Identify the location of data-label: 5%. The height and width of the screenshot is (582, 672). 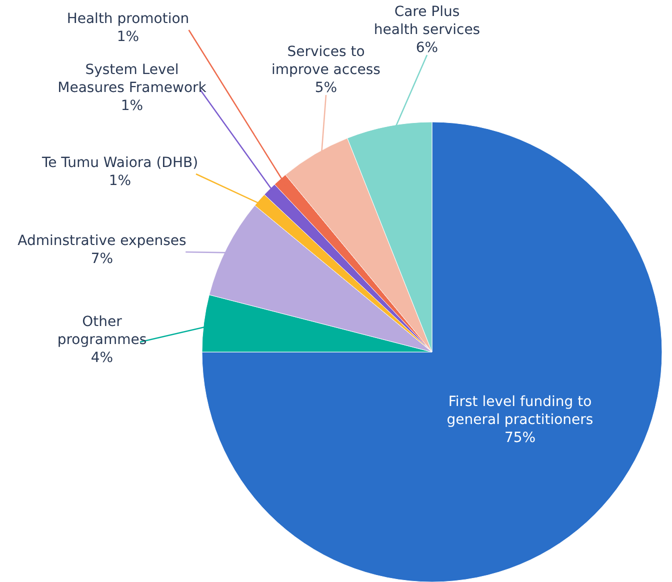
(326, 88).